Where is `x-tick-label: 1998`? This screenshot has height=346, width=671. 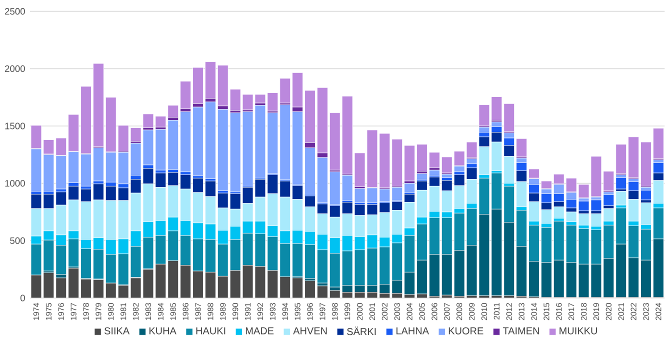 x-tick-label: 1998 is located at coordinates (335, 311).